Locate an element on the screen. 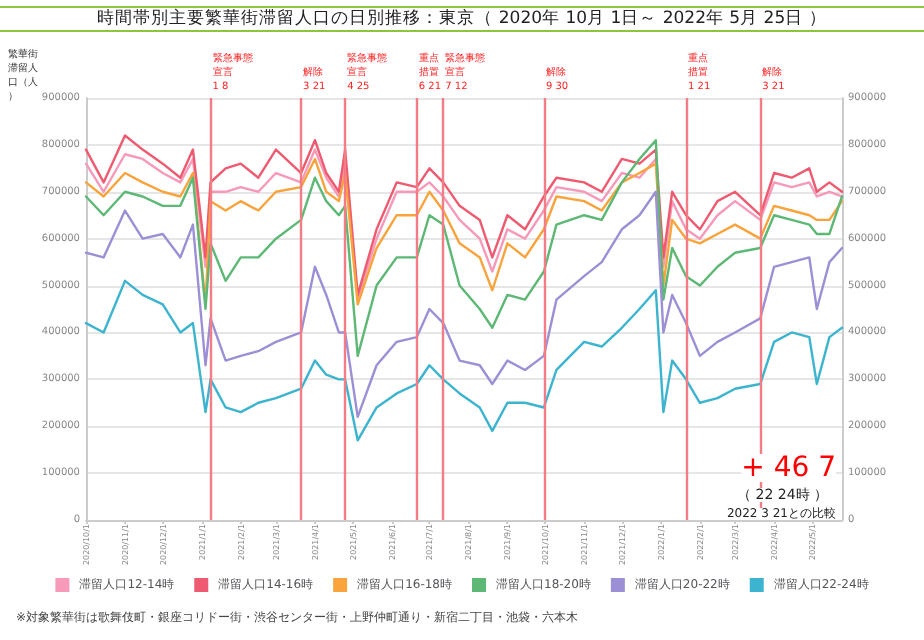  chart-title: 時間帯別主要繁華街滞留人口の日別推移：東京（ 2020年 10月 1日～ 2022年 5月 25日 ） is located at coordinates (462, 18).